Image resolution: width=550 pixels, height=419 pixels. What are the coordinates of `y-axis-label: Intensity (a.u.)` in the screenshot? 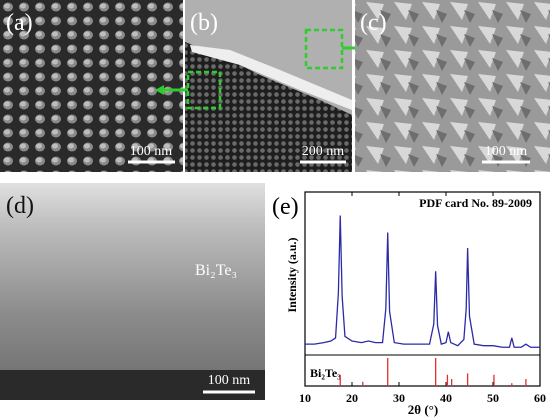 It's located at (292, 274).